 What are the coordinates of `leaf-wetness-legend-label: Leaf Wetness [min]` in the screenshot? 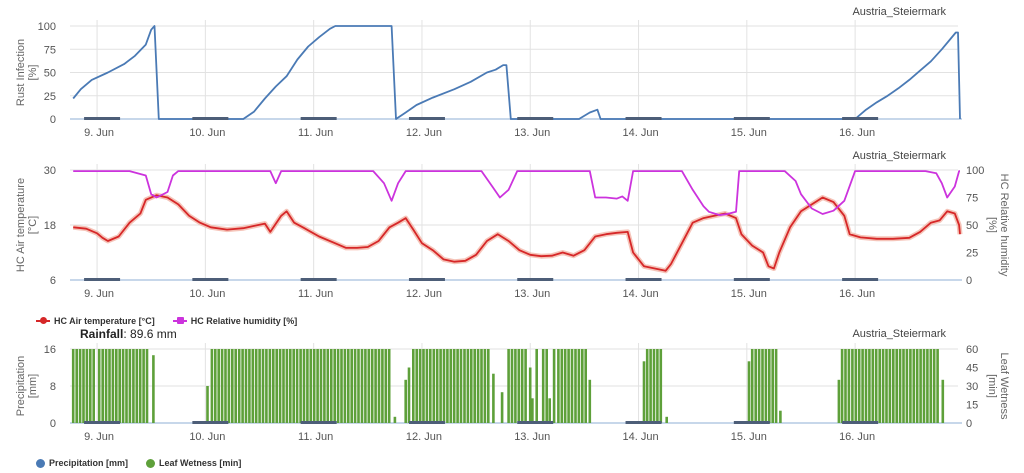 It's located at (200, 463).